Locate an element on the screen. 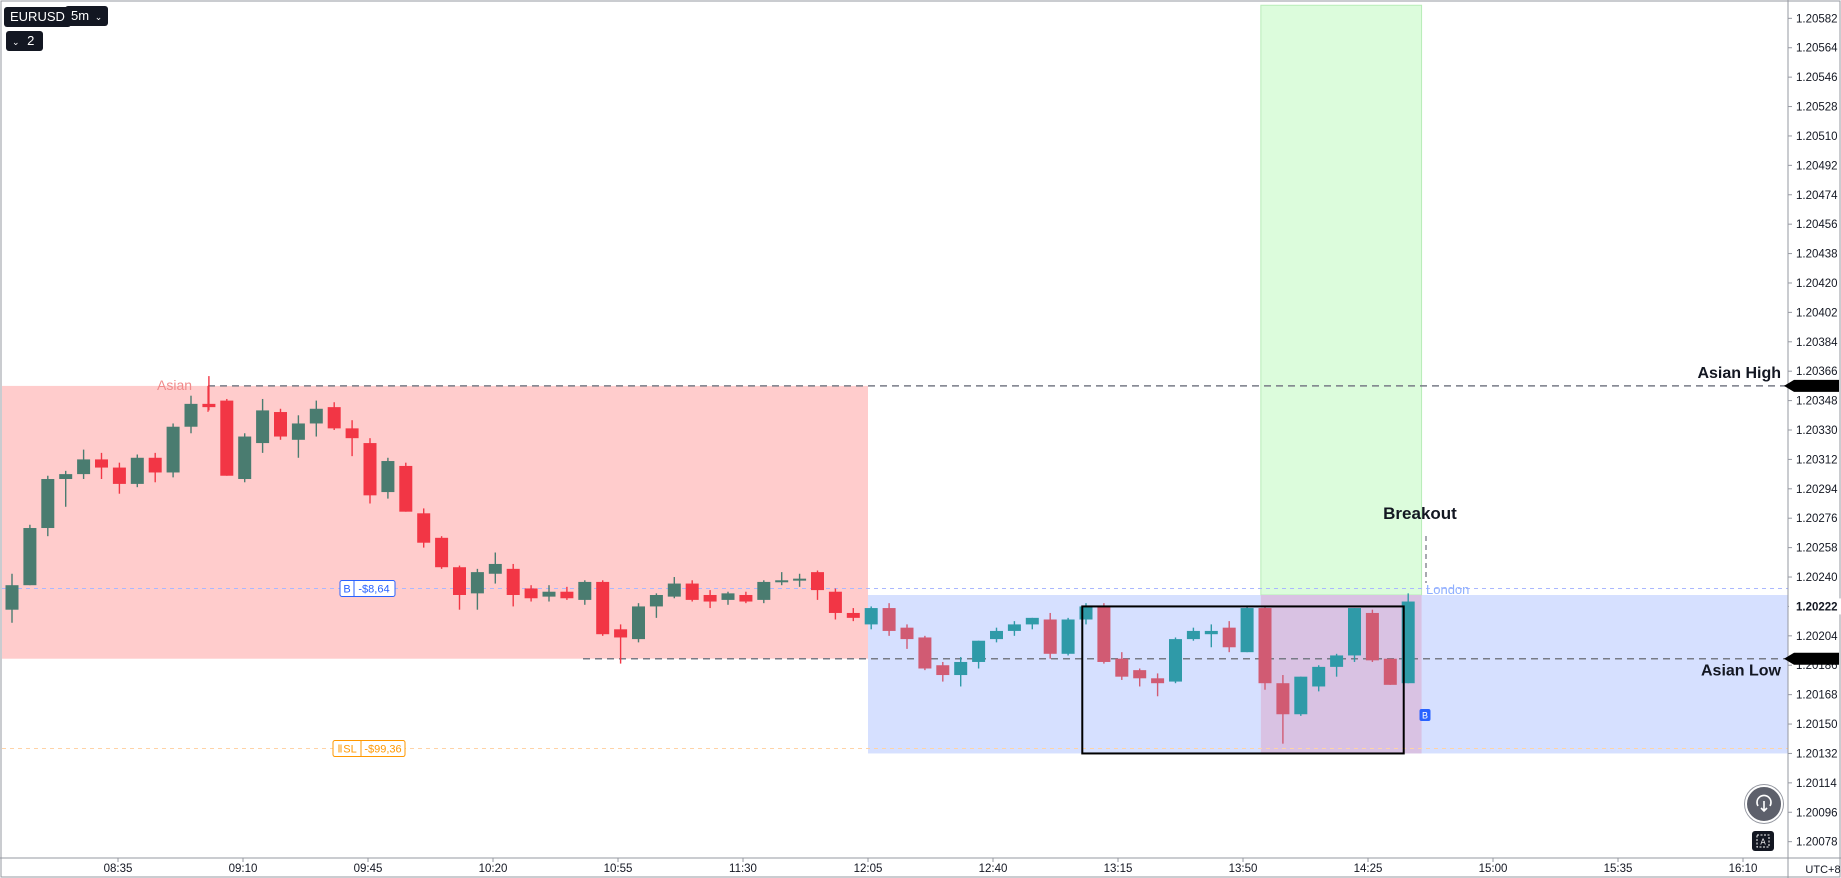 The image size is (1841, 878). indicators-collapse-button: ⌄ 2 is located at coordinates (24, 41).